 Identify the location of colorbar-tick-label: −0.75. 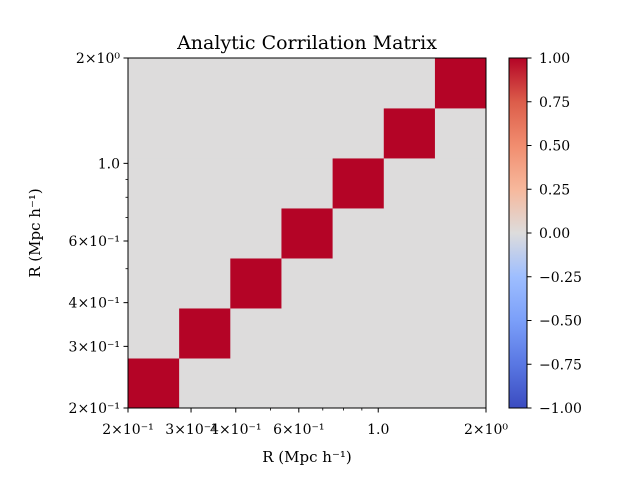
(560, 365).